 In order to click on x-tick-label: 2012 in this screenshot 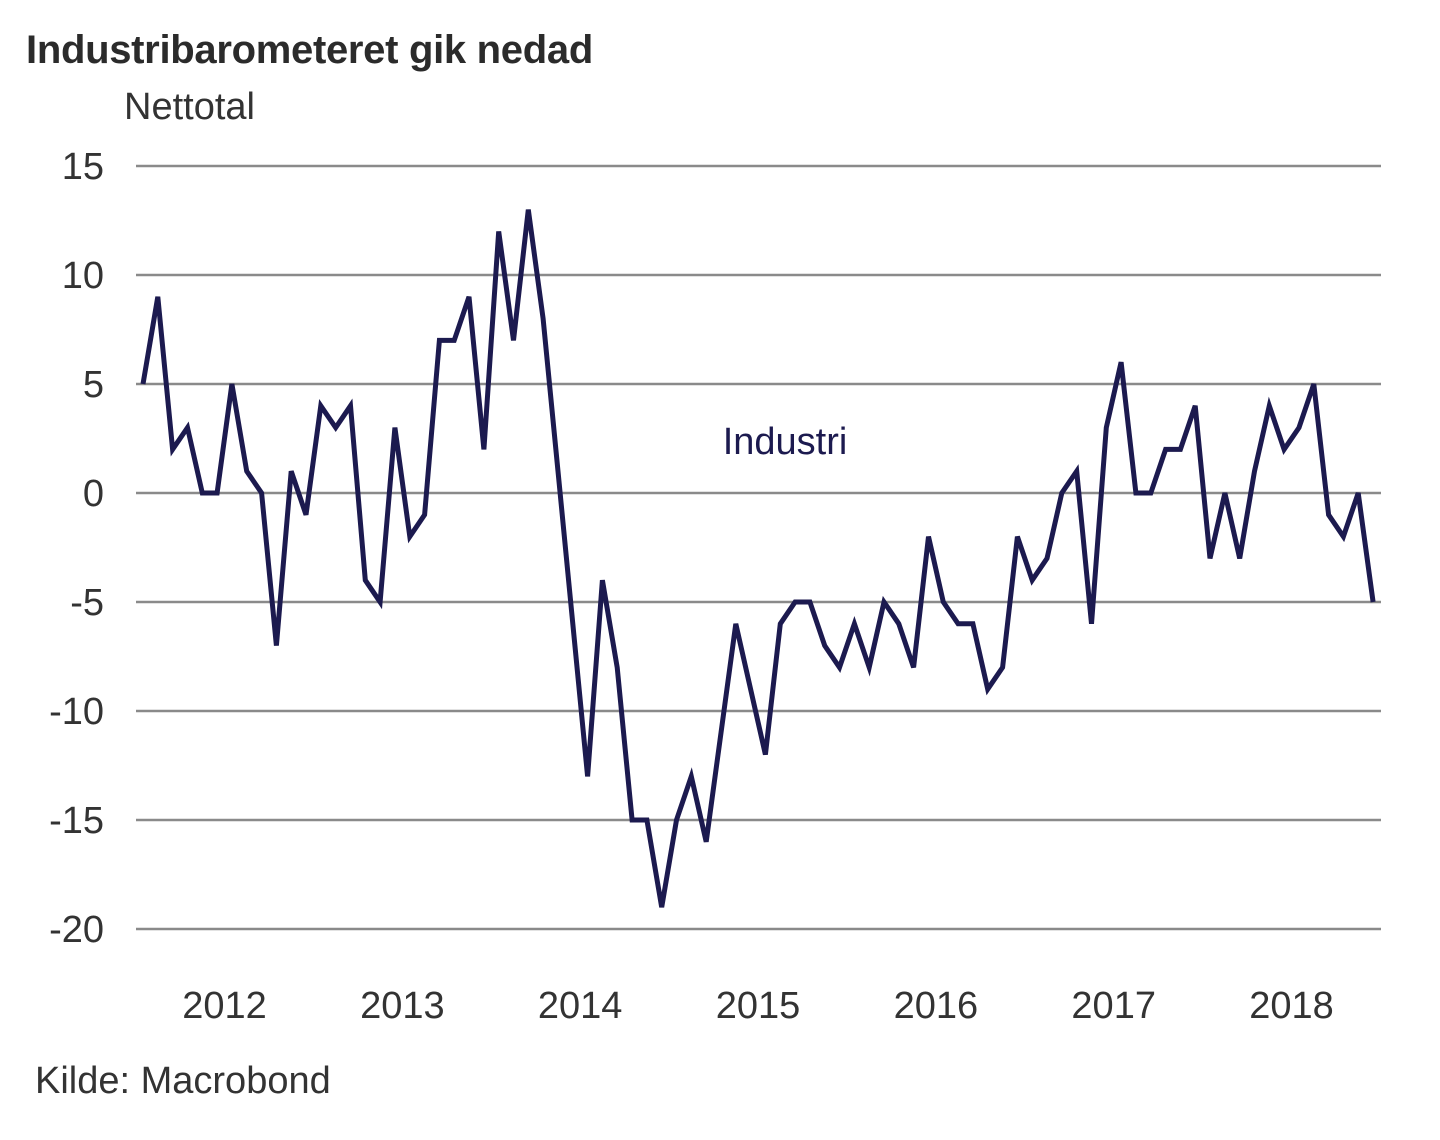, I will do `click(224, 1006)`.